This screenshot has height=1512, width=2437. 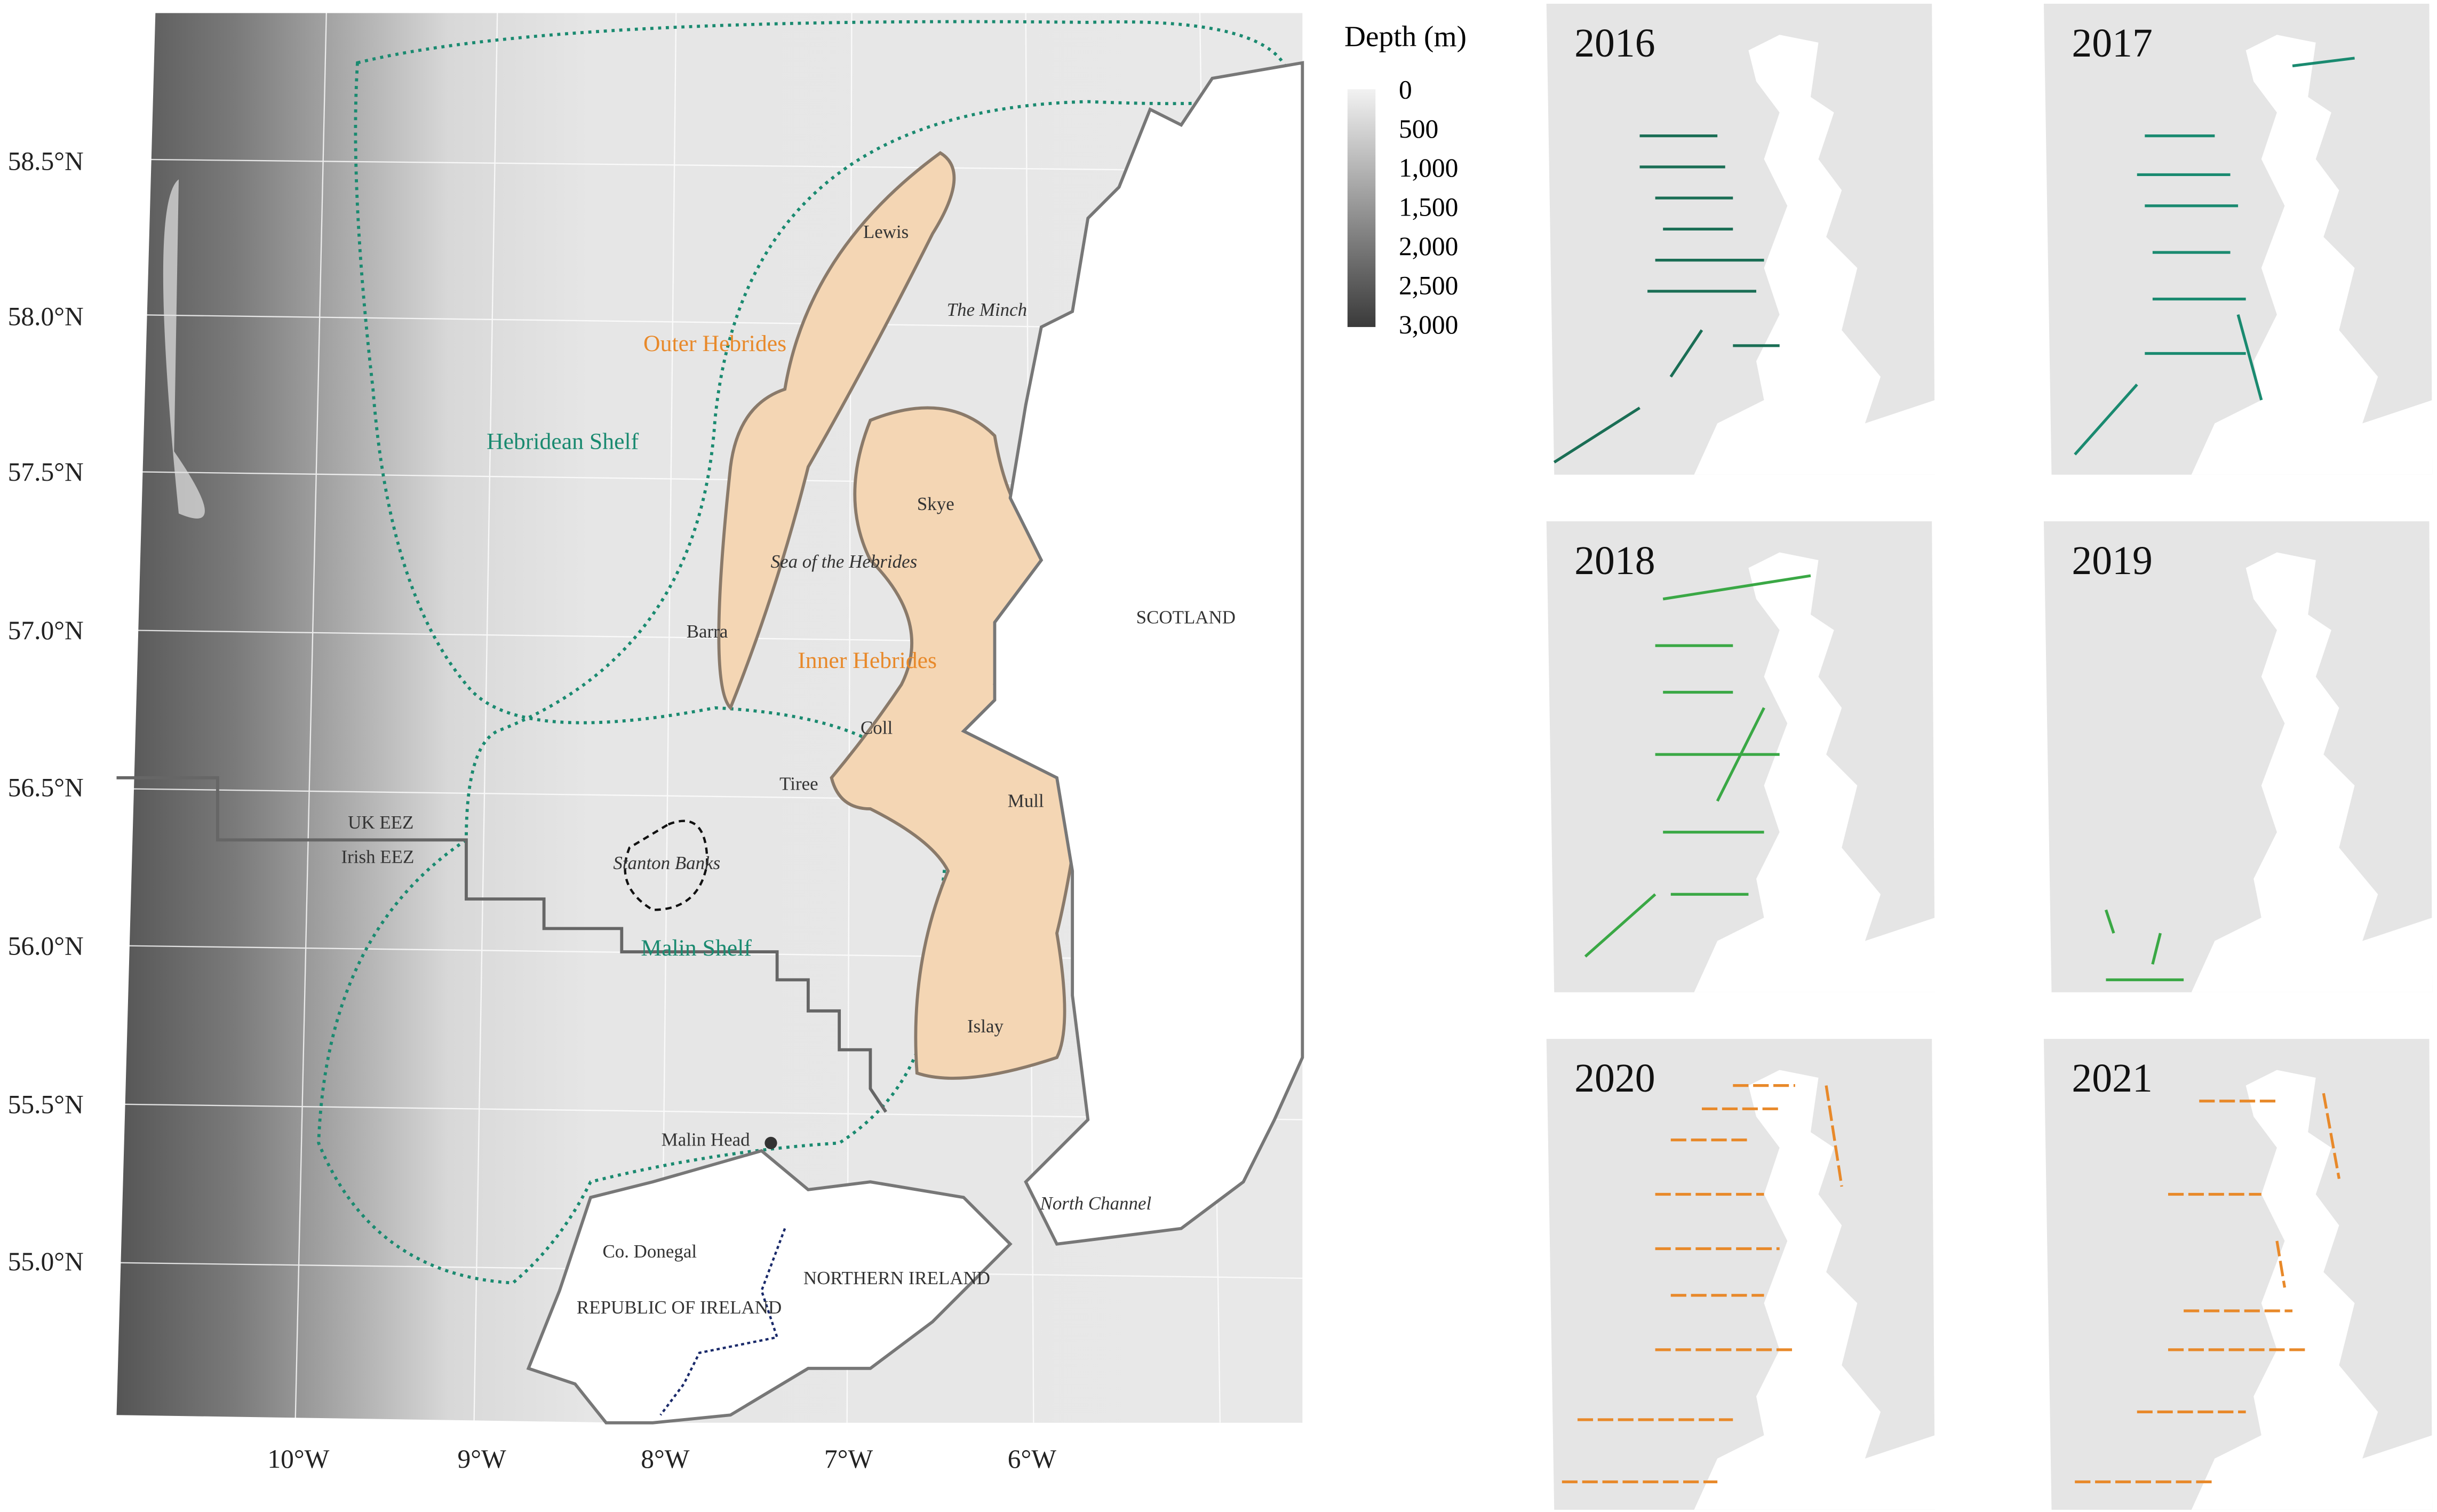 I want to click on year-label: 2018, so click(x=1614, y=561).